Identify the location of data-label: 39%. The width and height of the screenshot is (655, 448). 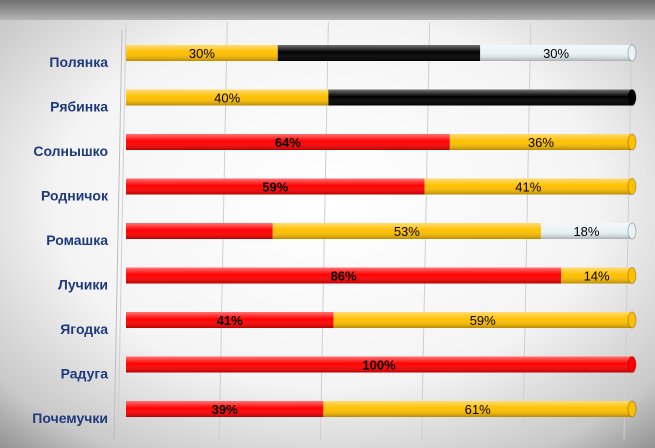
(225, 409).